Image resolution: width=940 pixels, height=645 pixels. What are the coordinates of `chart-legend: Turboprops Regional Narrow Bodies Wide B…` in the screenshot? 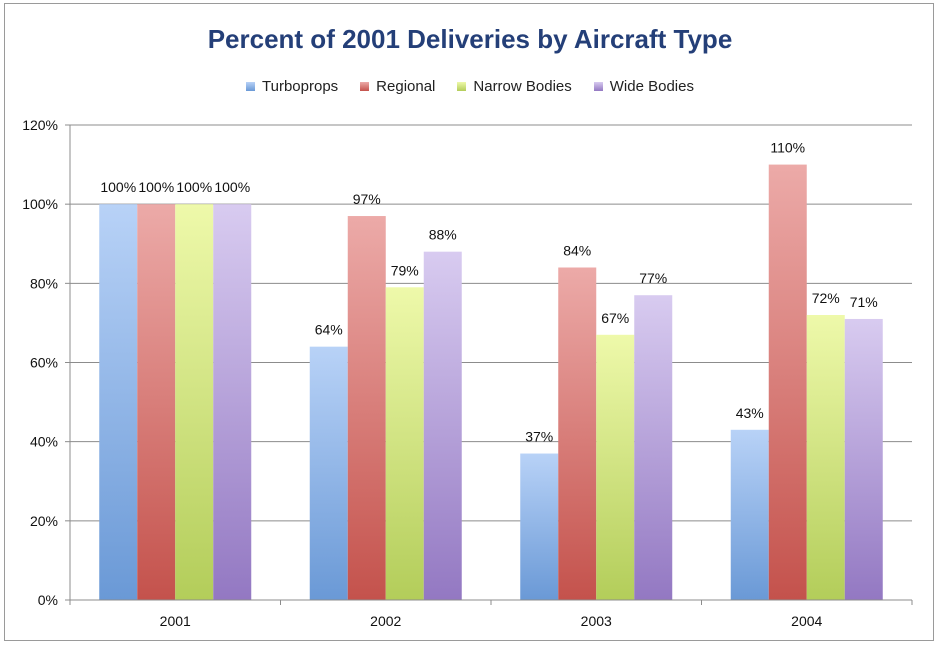 It's located at (470, 86).